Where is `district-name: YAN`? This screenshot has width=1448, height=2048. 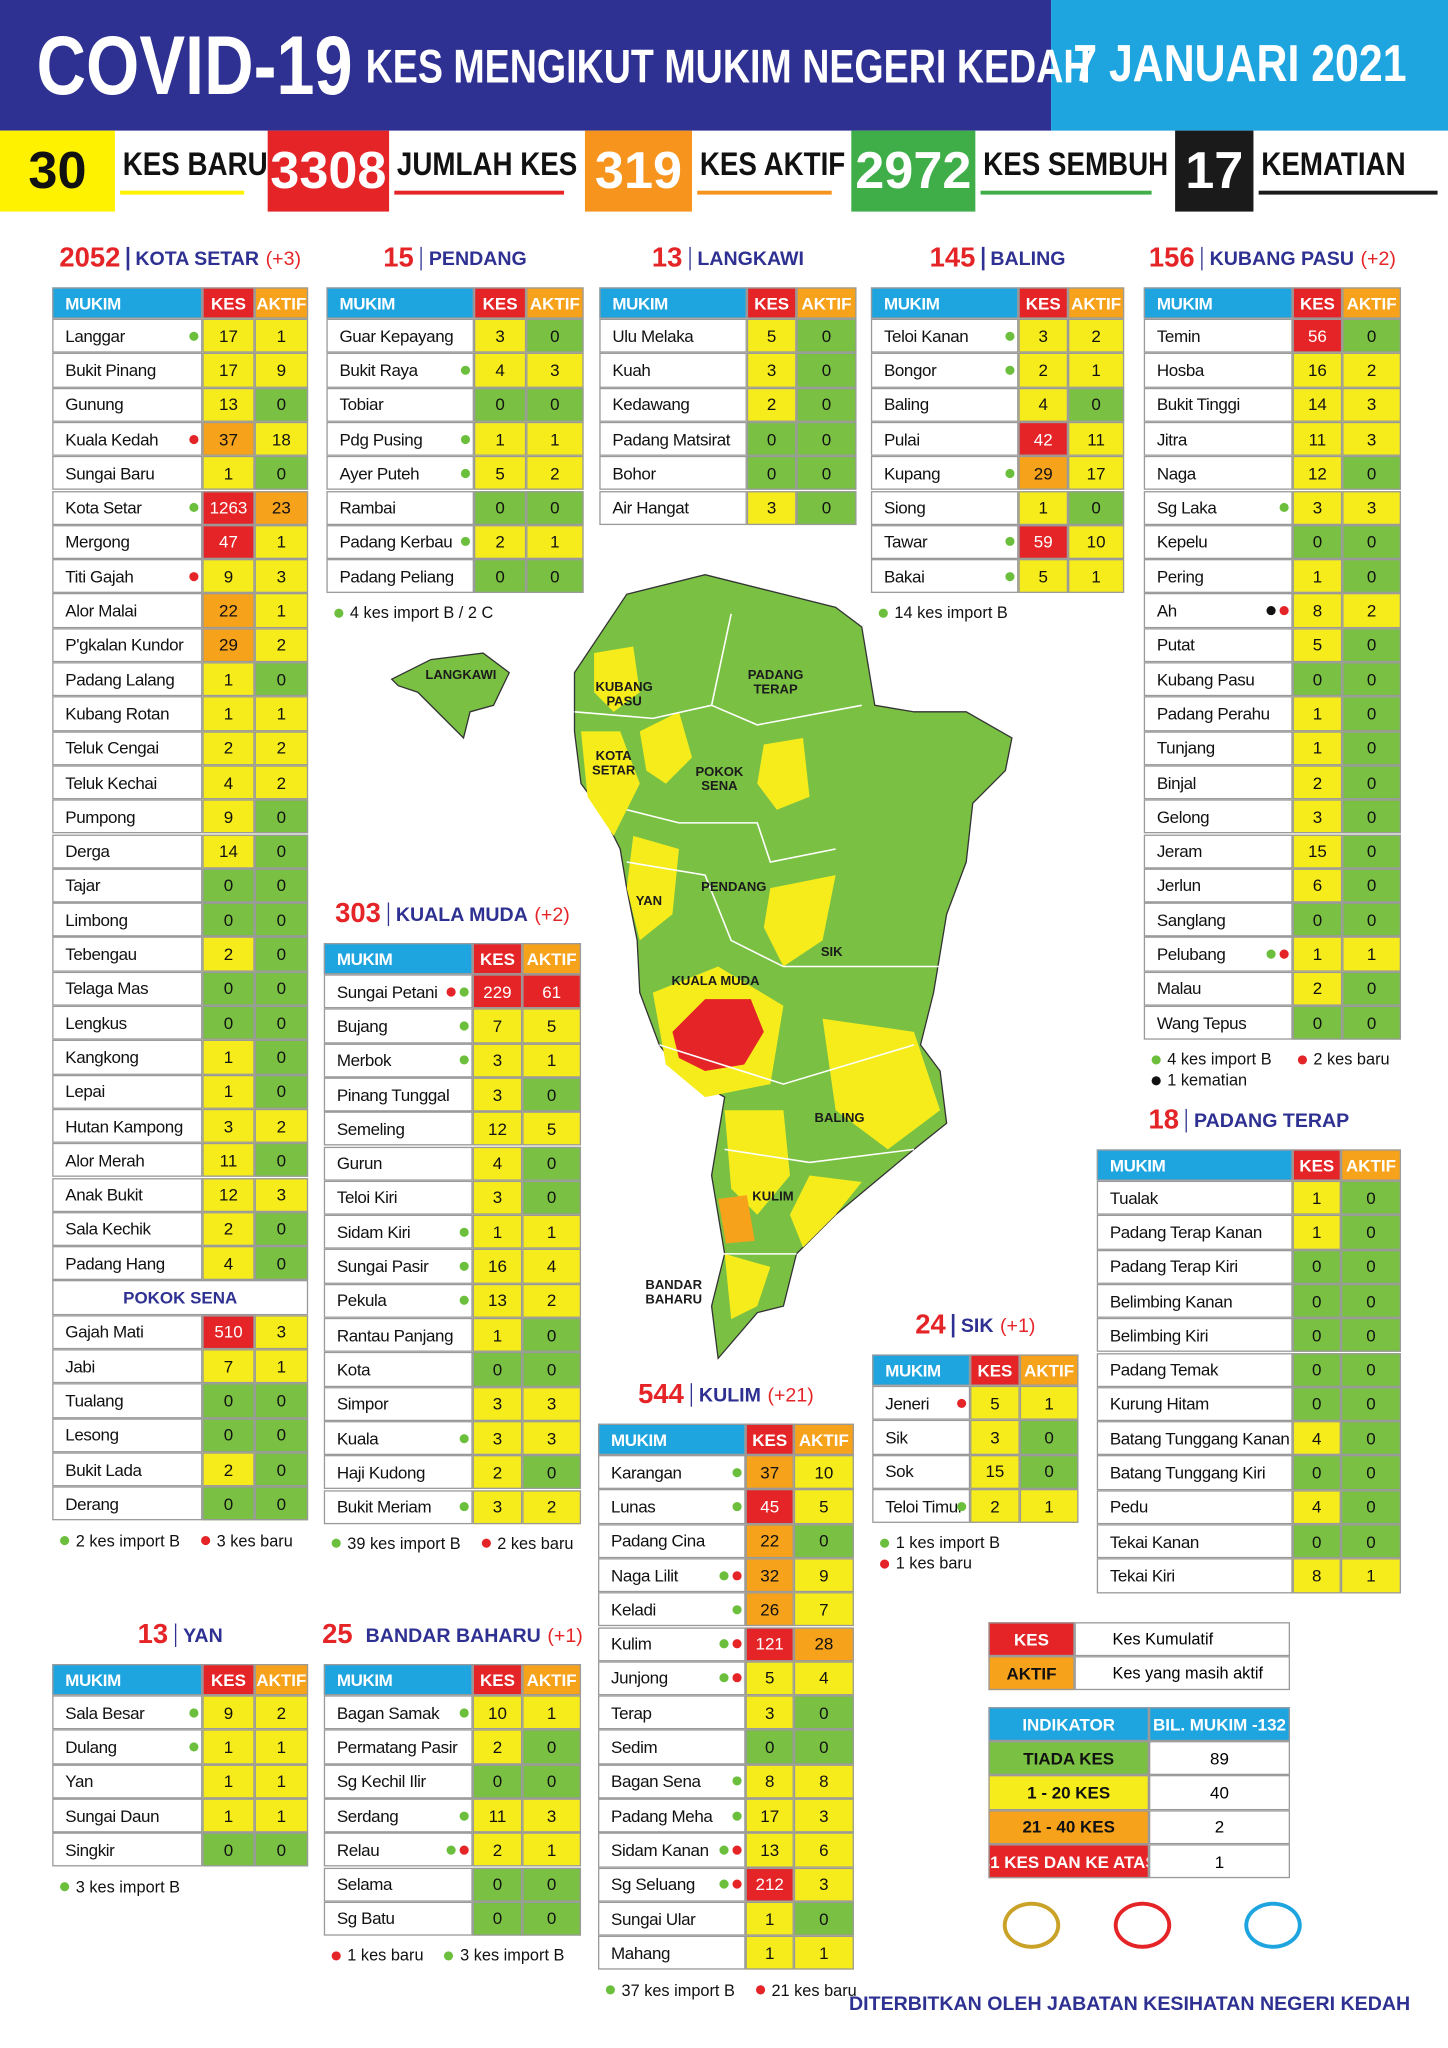
district-name: YAN is located at coordinates (203, 1635).